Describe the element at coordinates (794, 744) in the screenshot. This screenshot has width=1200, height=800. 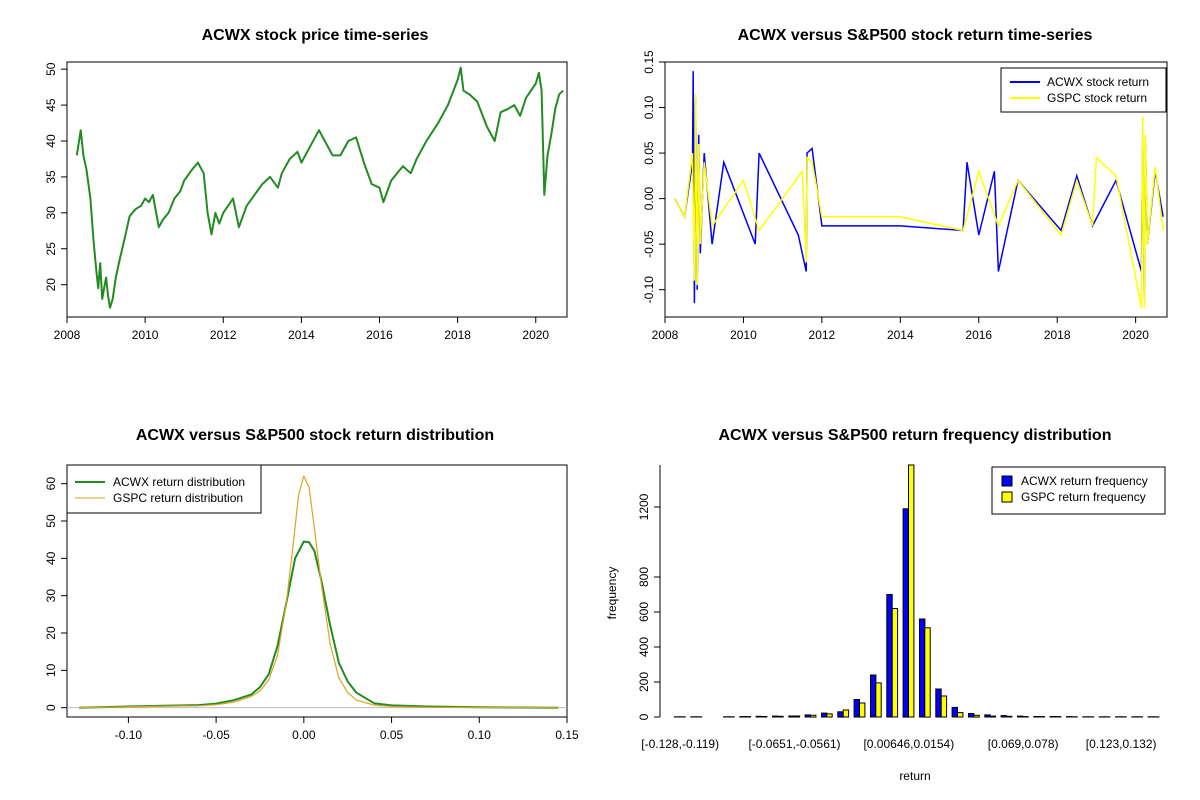
I see `frequency-x-tick-label: [-0.0651,-0.0561)` at that location.